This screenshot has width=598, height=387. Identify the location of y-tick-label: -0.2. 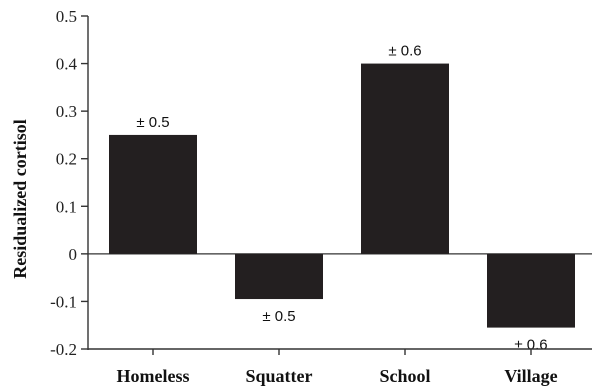
(63, 349).